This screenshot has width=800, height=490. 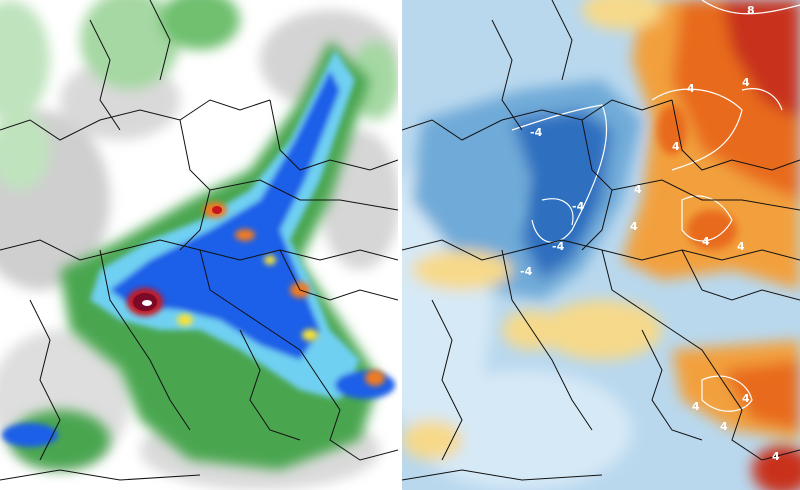 I want to click on precip-heavy-cells, so click(x=256, y=294).